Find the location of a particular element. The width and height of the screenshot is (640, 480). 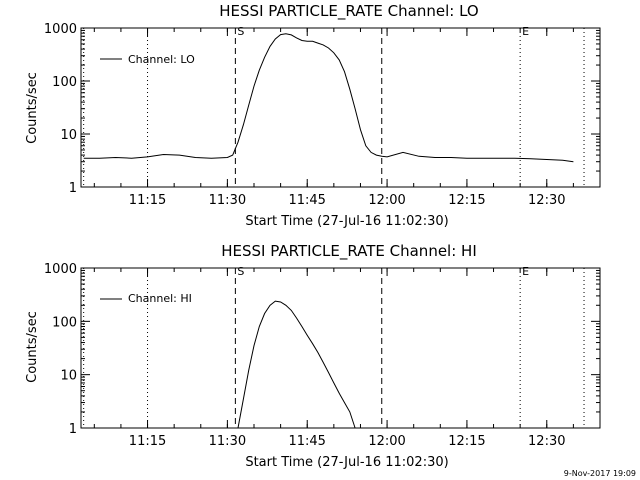

chart-title: HESSI PARTICLE_RATE Channel: HI is located at coordinates (349, 251).